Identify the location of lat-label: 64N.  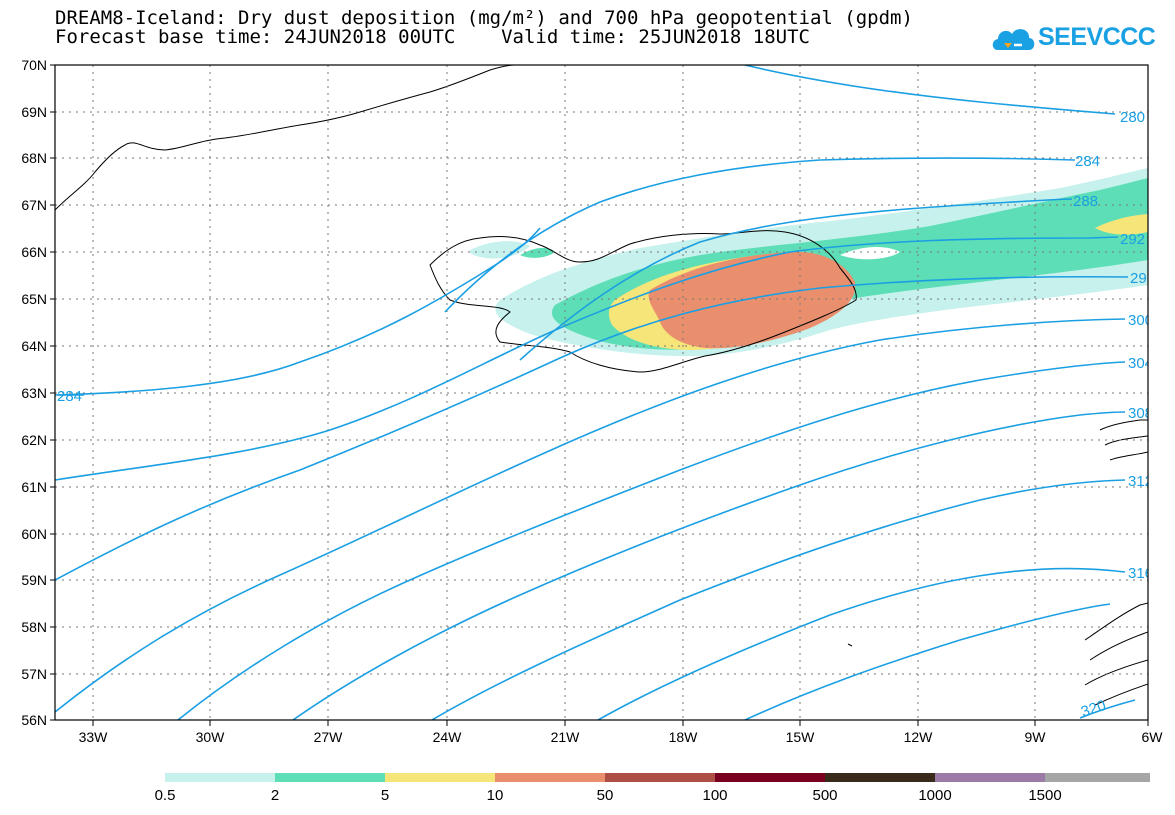
(34, 346).